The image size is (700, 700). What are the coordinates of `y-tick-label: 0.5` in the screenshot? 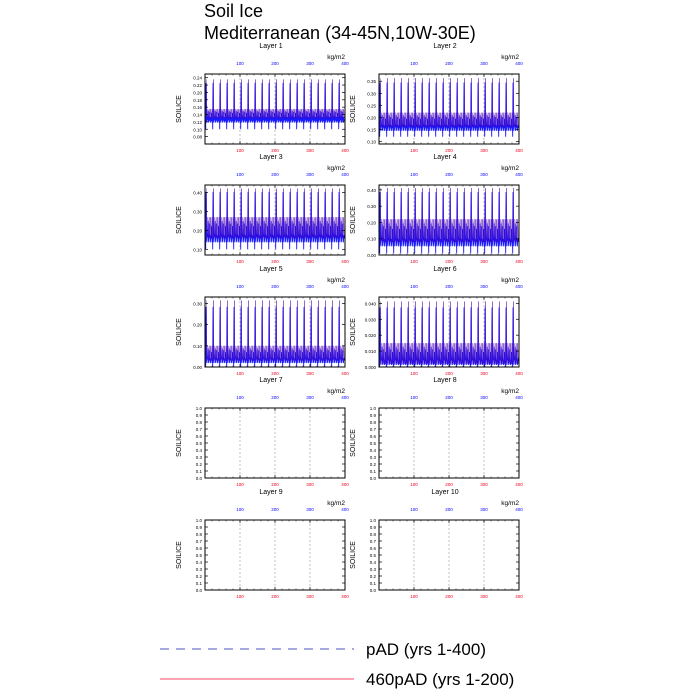 It's located at (373, 443).